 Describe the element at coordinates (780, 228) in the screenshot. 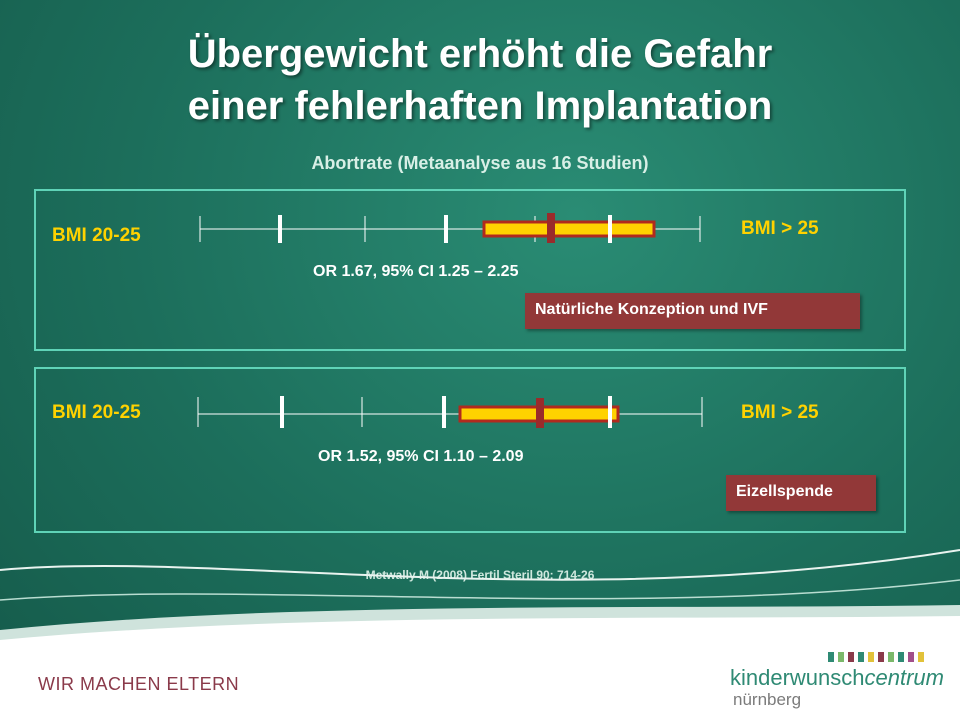

I see `panel-1-right-label: BMI > 25` at that location.